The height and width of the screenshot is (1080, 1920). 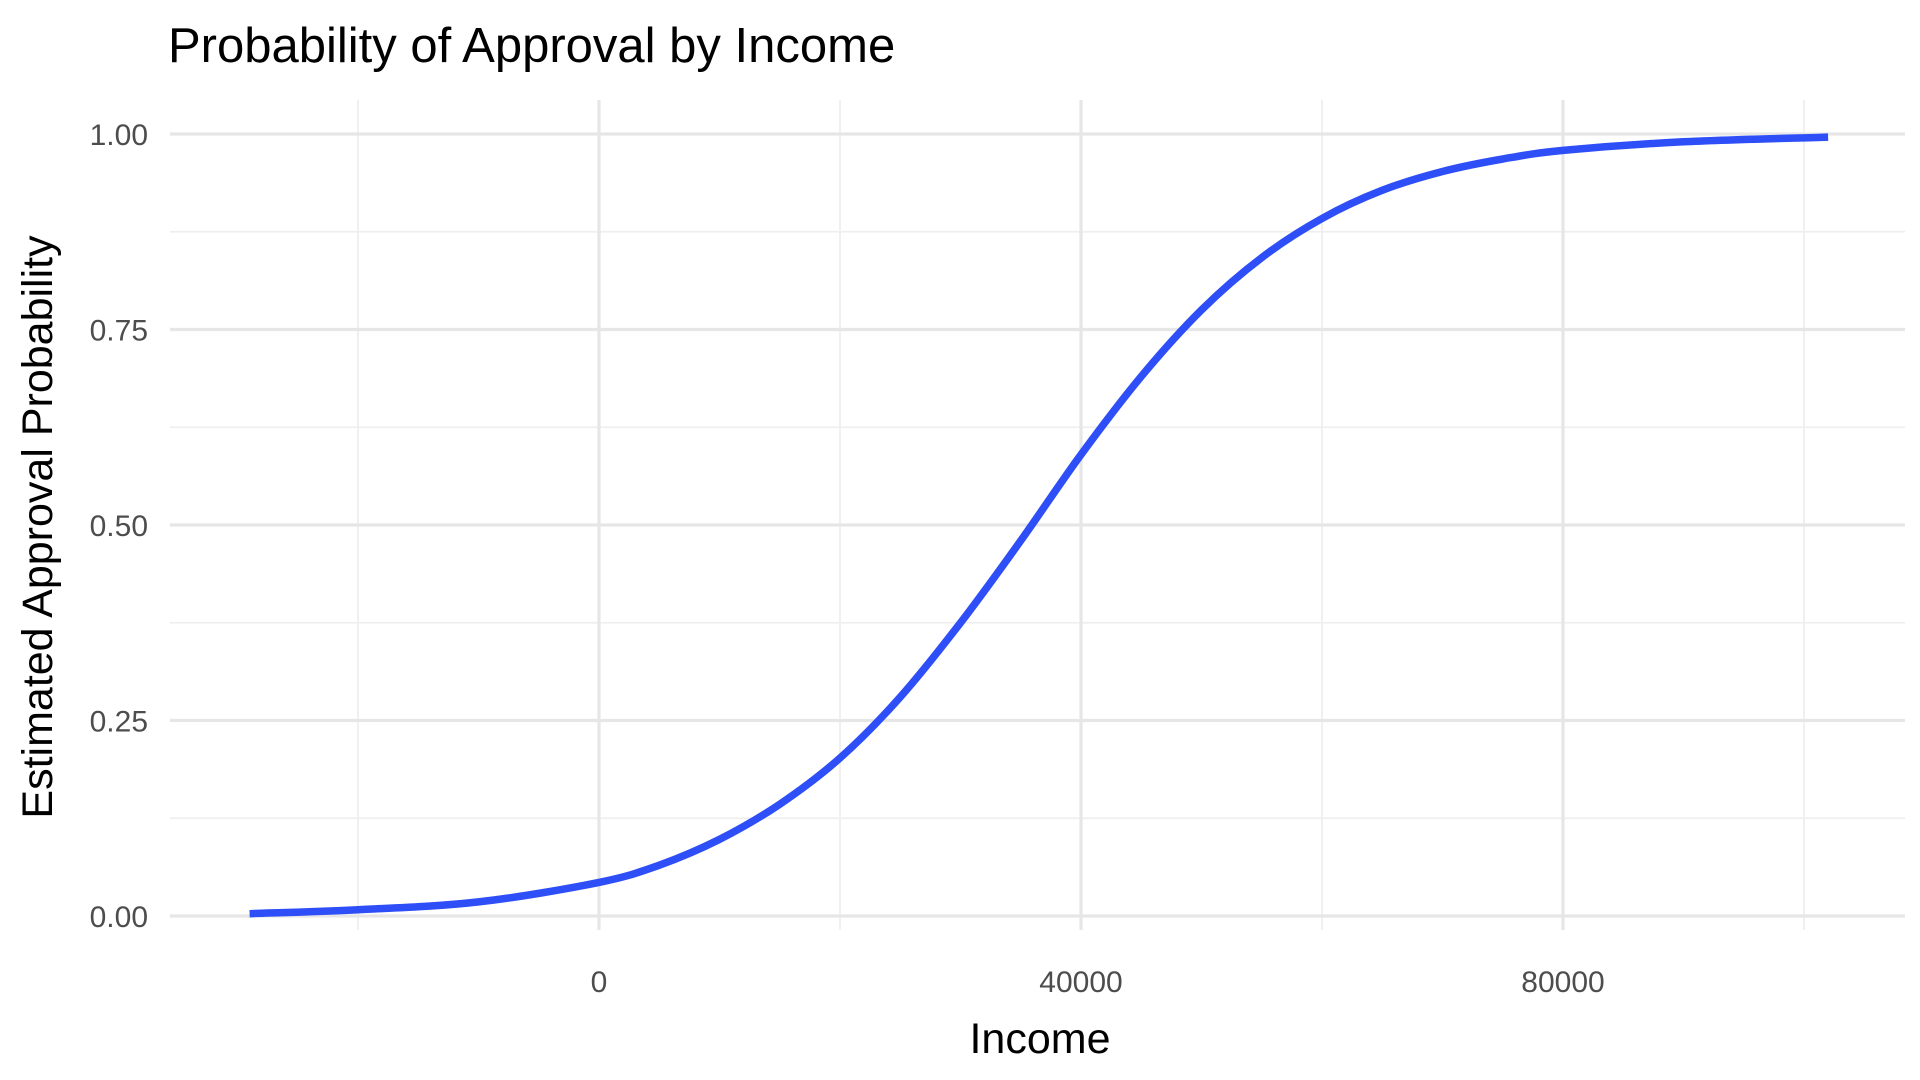 I want to click on y-axis-title: Estimated Approval Probability, so click(x=38, y=527).